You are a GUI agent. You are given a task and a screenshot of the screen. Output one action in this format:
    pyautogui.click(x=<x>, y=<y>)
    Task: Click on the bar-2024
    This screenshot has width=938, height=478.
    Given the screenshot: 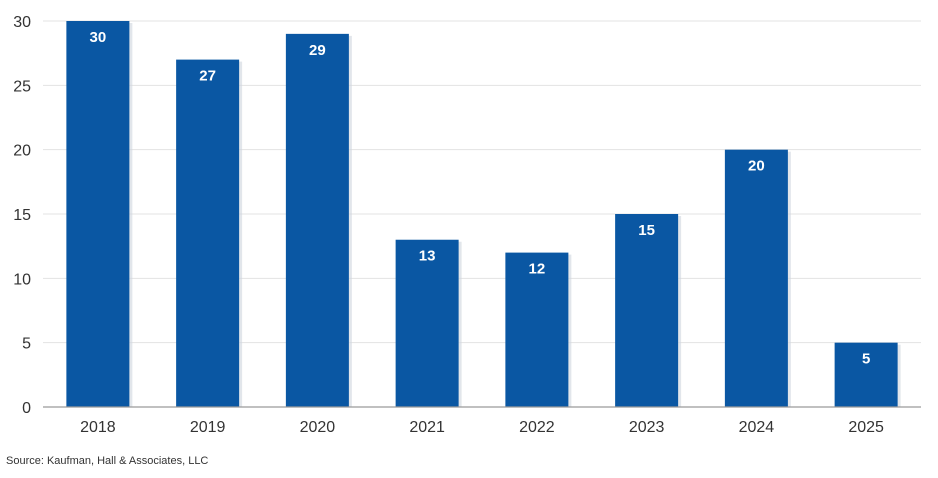 What is the action you would take?
    pyautogui.click(x=756, y=278)
    